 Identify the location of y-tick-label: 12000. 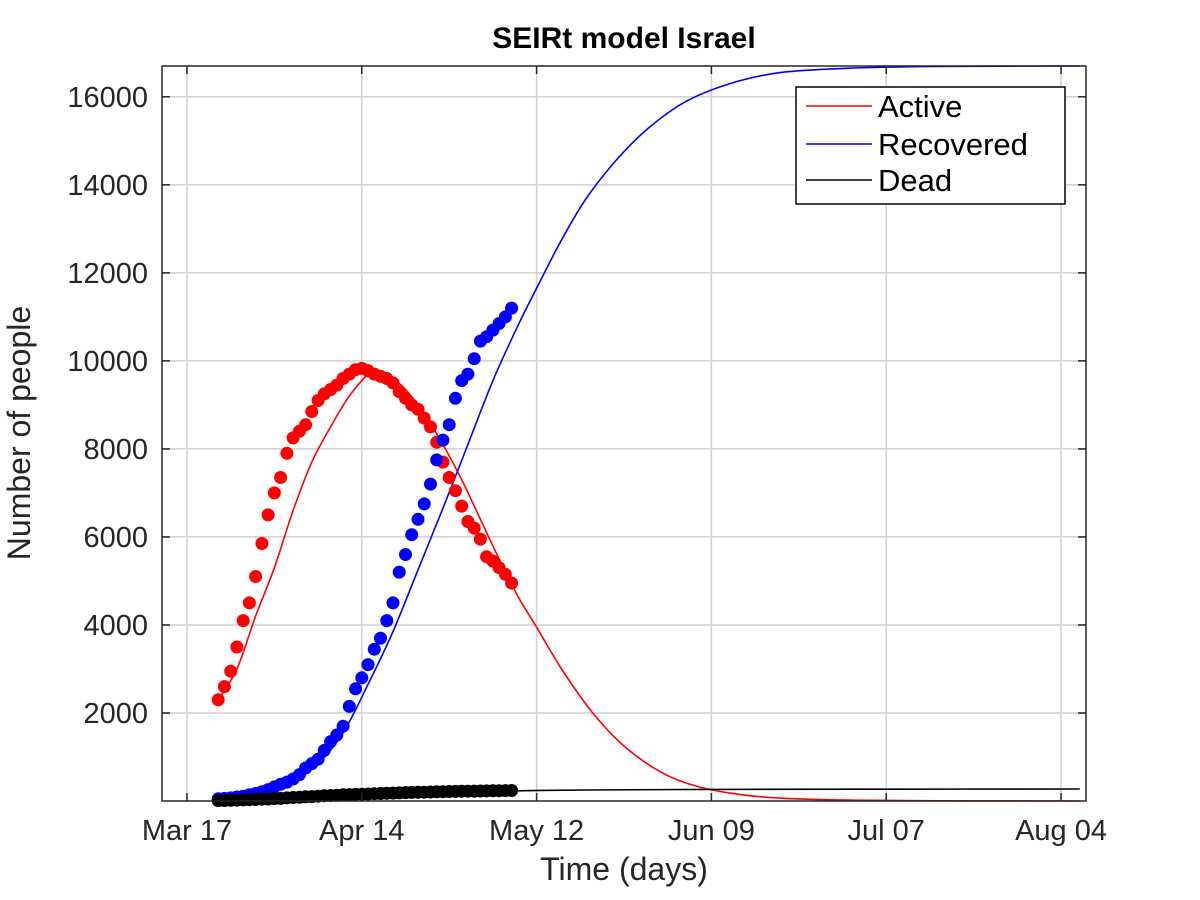
(107, 274).